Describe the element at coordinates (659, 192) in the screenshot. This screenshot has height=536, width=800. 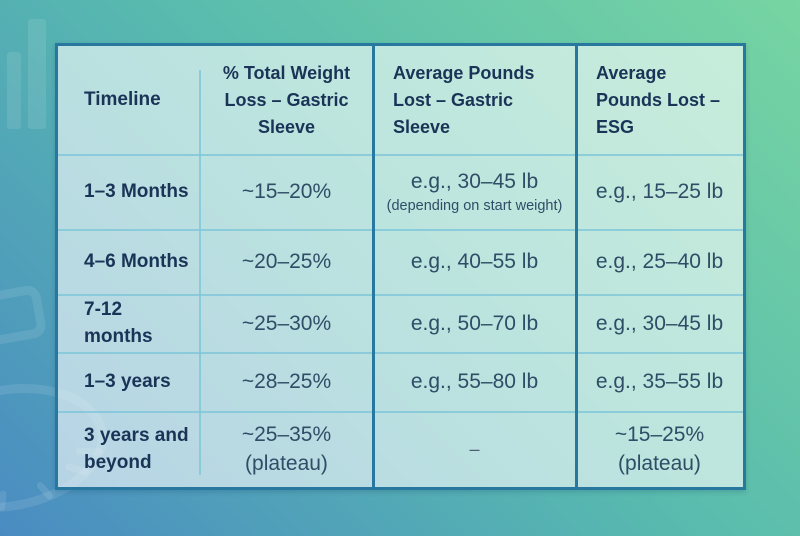
I see `cell-esg-pounds: e.g., 15–25 lb` at that location.